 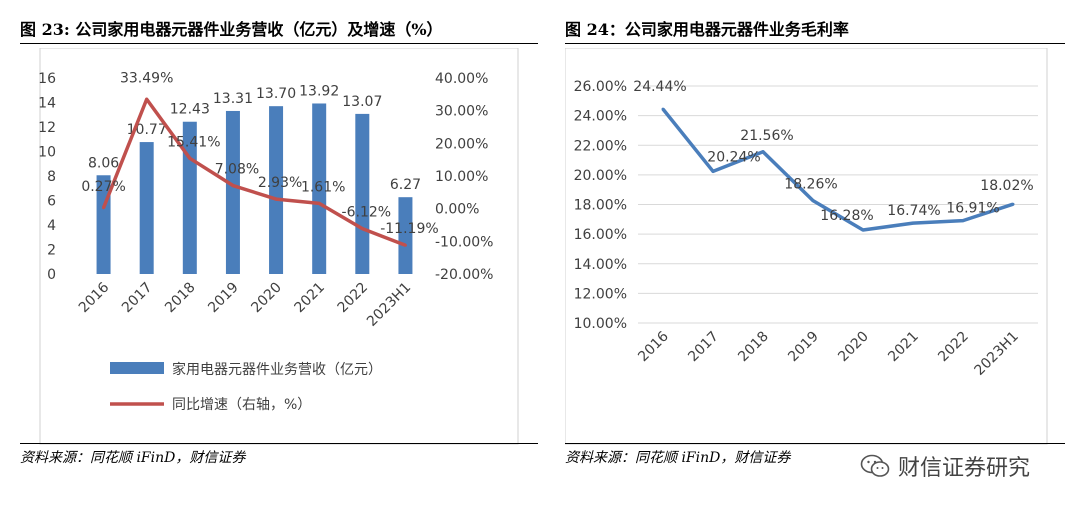 I want to click on y2-tick-label: 40.00%, so click(x=461, y=79).